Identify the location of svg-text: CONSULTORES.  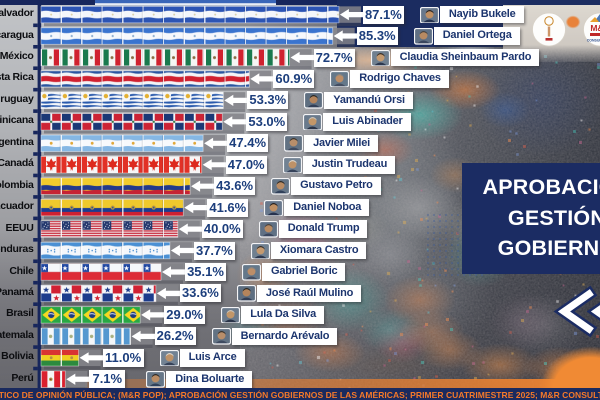
(593, 41).